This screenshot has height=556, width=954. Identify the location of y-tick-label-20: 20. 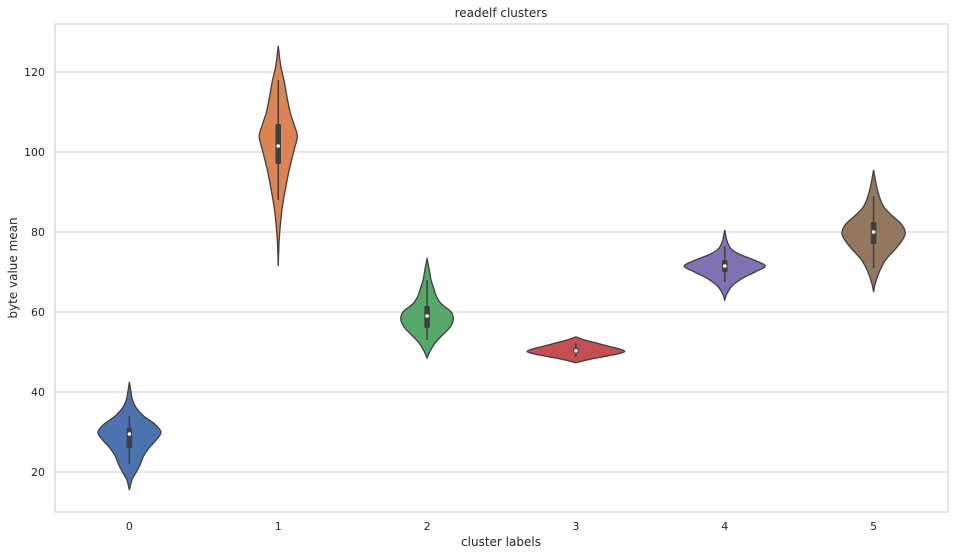
(38, 472).